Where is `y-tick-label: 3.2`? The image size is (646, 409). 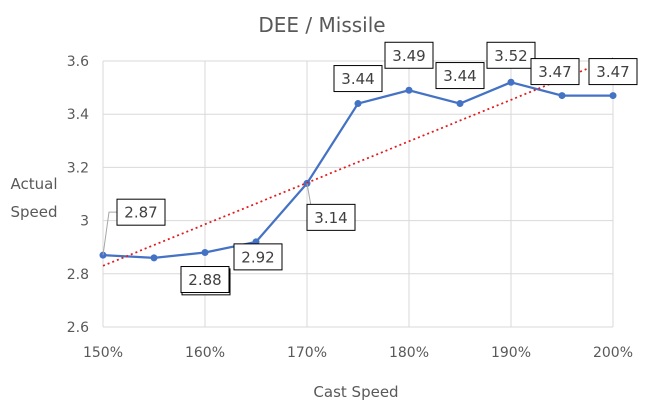
y-tick-label: 3.2 is located at coordinates (78, 168).